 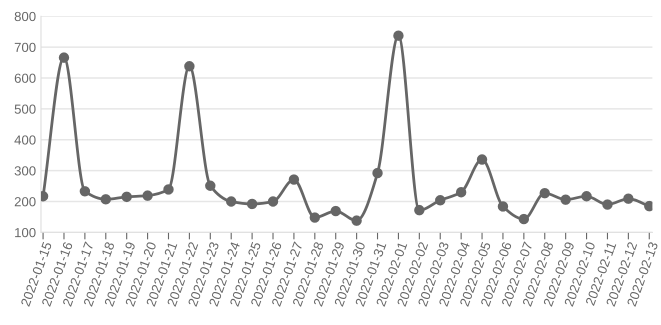 What do you see at coordinates (25, 109) in the screenshot?
I see `y-tick-label: 500` at bounding box center [25, 109].